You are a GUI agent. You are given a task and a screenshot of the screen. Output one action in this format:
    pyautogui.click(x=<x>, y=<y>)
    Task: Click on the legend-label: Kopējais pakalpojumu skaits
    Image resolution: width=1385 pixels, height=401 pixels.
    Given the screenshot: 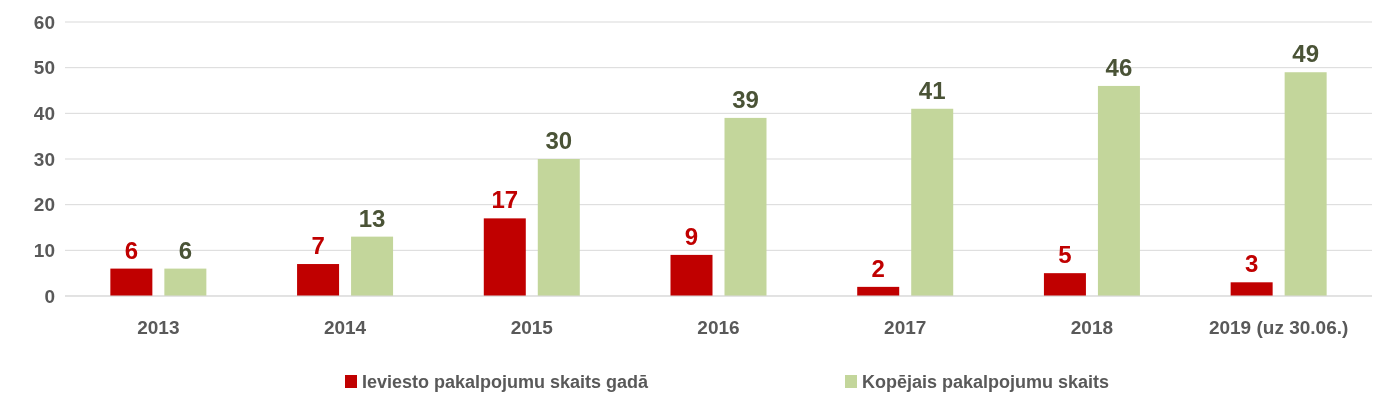 What is the action you would take?
    pyautogui.click(x=986, y=382)
    